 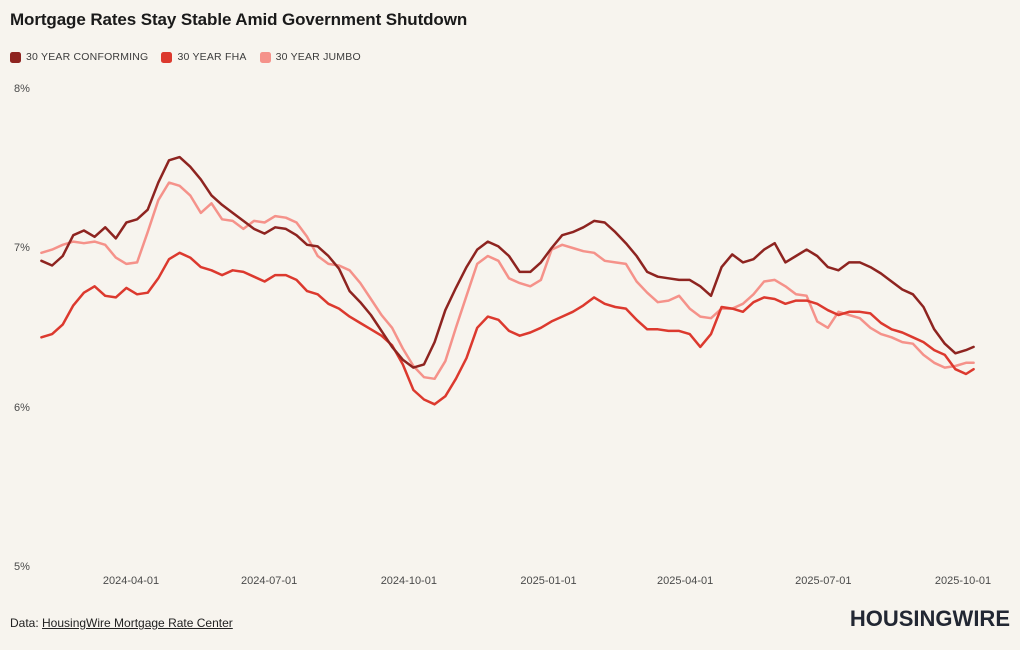 I want to click on x-axis-tick-label: 2024-10-01, so click(x=408, y=581).